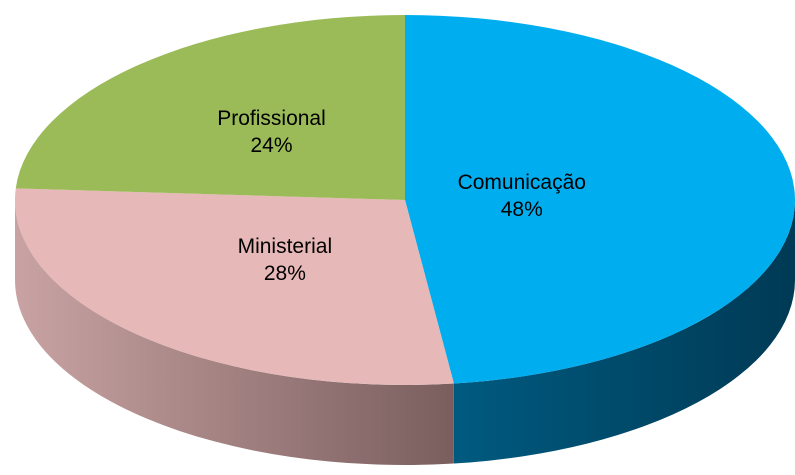 The width and height of the screenshot is (795, 475). Describe the element at coordinates (271, 118) in the screenshot. I see `slice-label: Profissional` at that location.